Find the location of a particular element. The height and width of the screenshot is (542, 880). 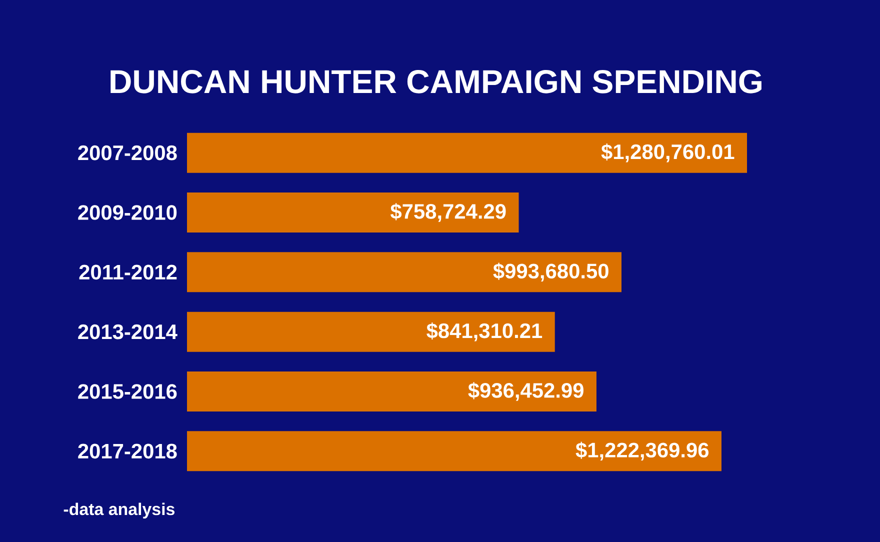

data-label: $993,680.50 is located at coordinates (550, 272).